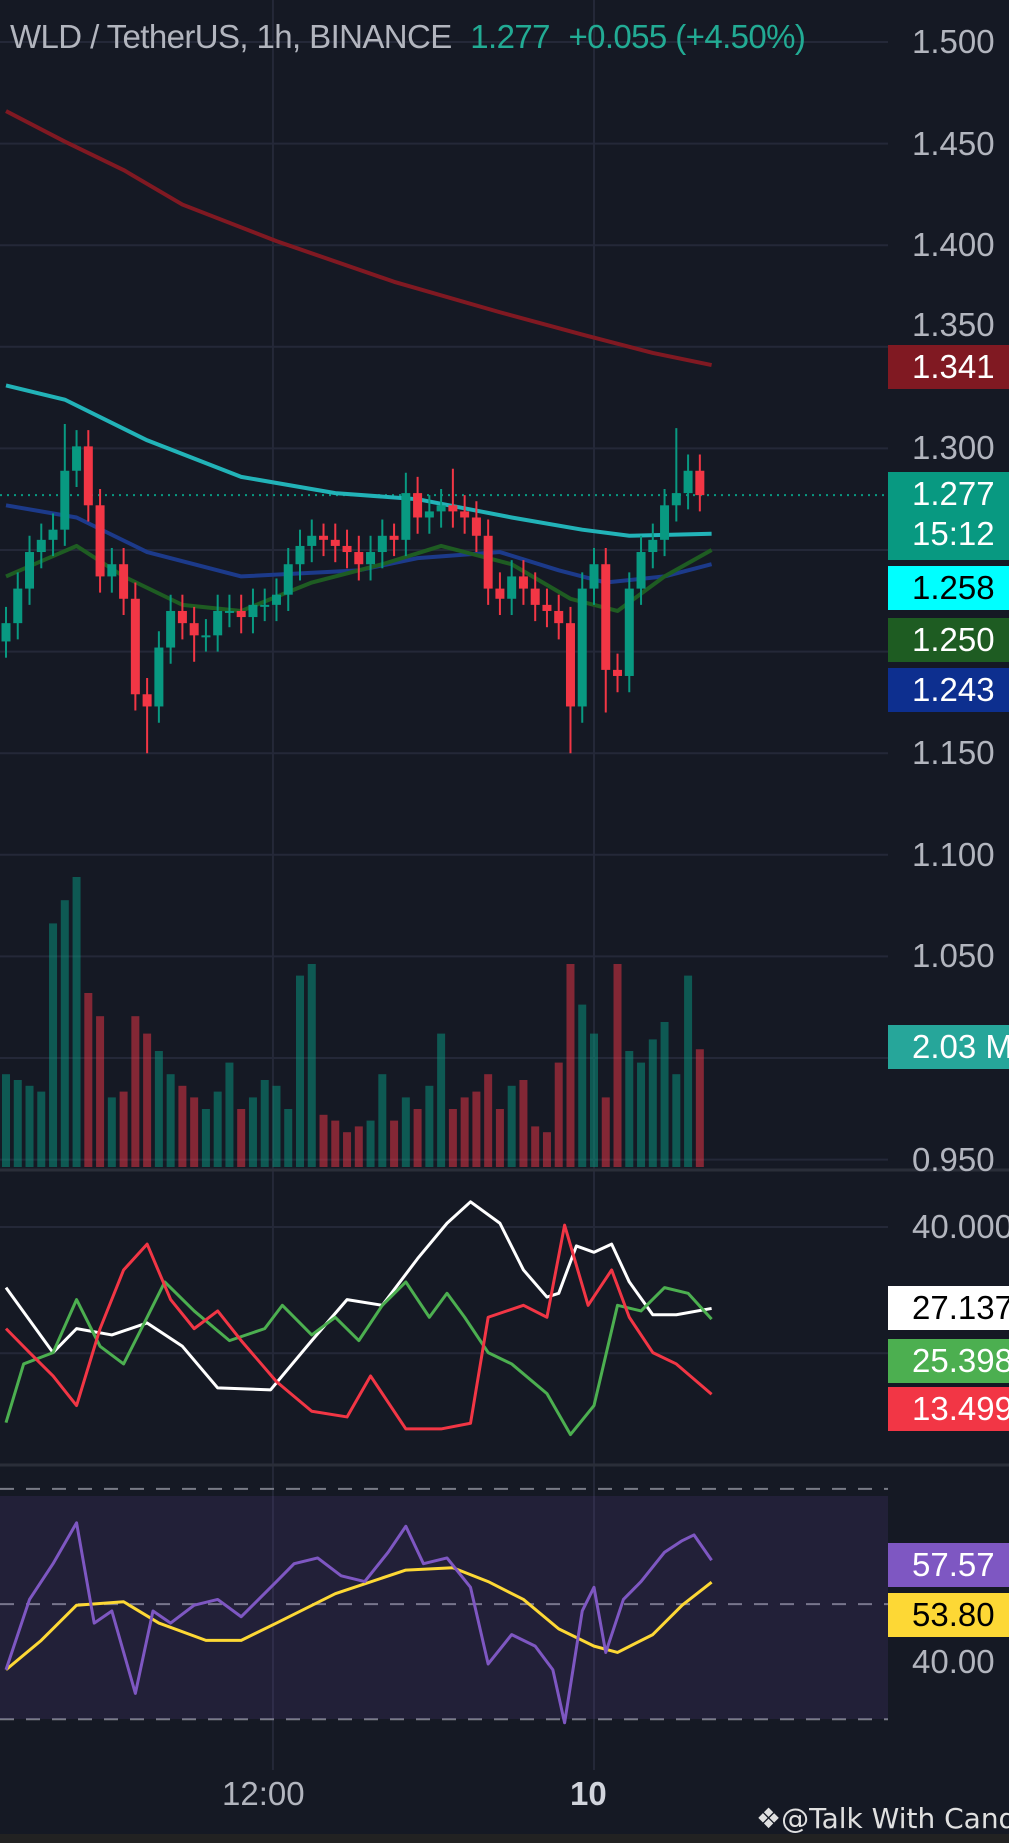 The width and height of the screenshot is (1009, 1843). Describe the element at coordinates (953, 245) in the screenshot. I see `price-axis-label: 1.400` at that location.